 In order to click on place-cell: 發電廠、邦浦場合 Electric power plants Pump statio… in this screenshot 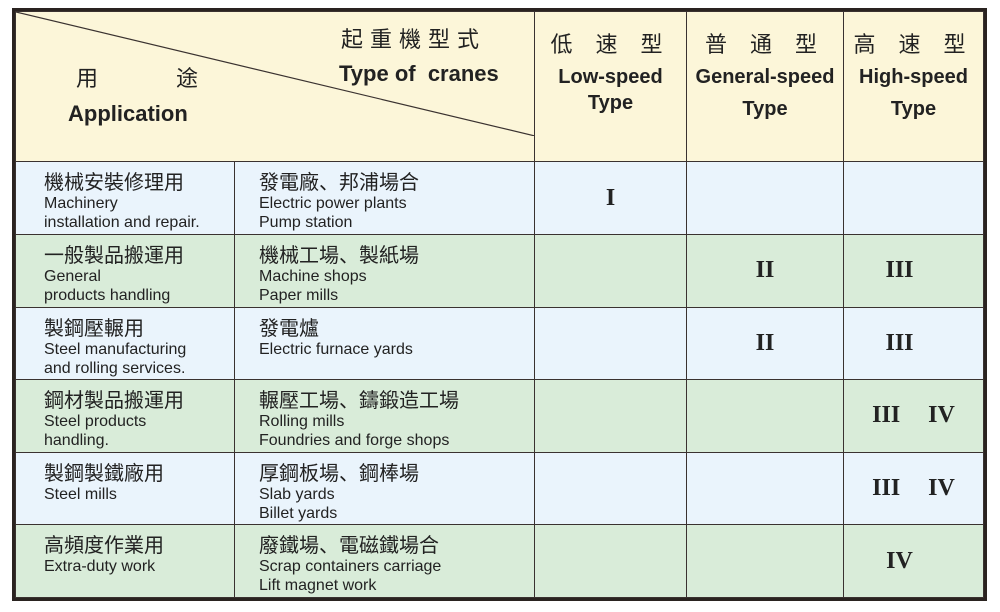, I will do `click(384, 198)`.